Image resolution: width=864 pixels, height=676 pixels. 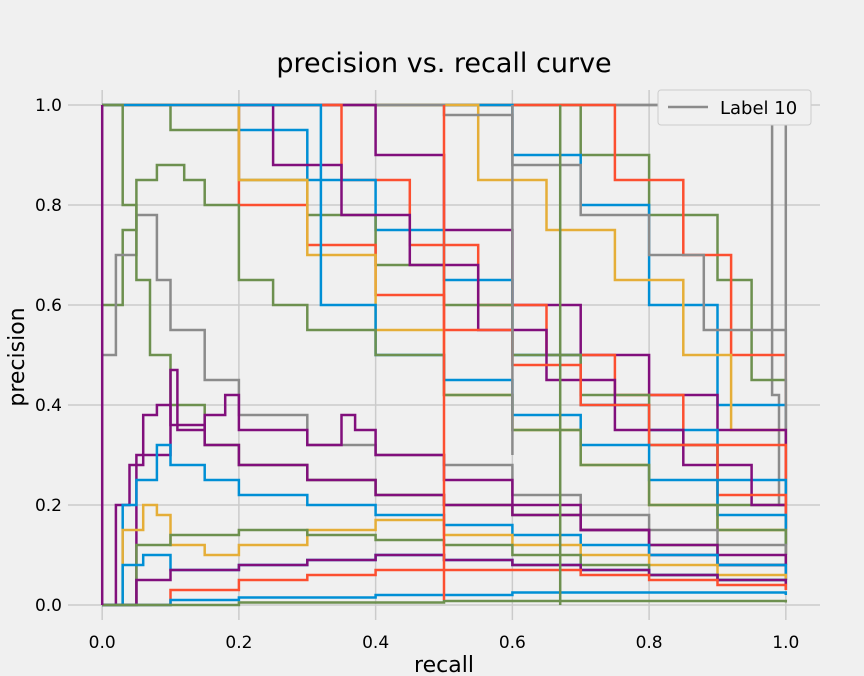 What do you see at coordinates (785, 643) in the screenshot?
I see `x-tick-label: 1.0` at bounding box center [785, 643].